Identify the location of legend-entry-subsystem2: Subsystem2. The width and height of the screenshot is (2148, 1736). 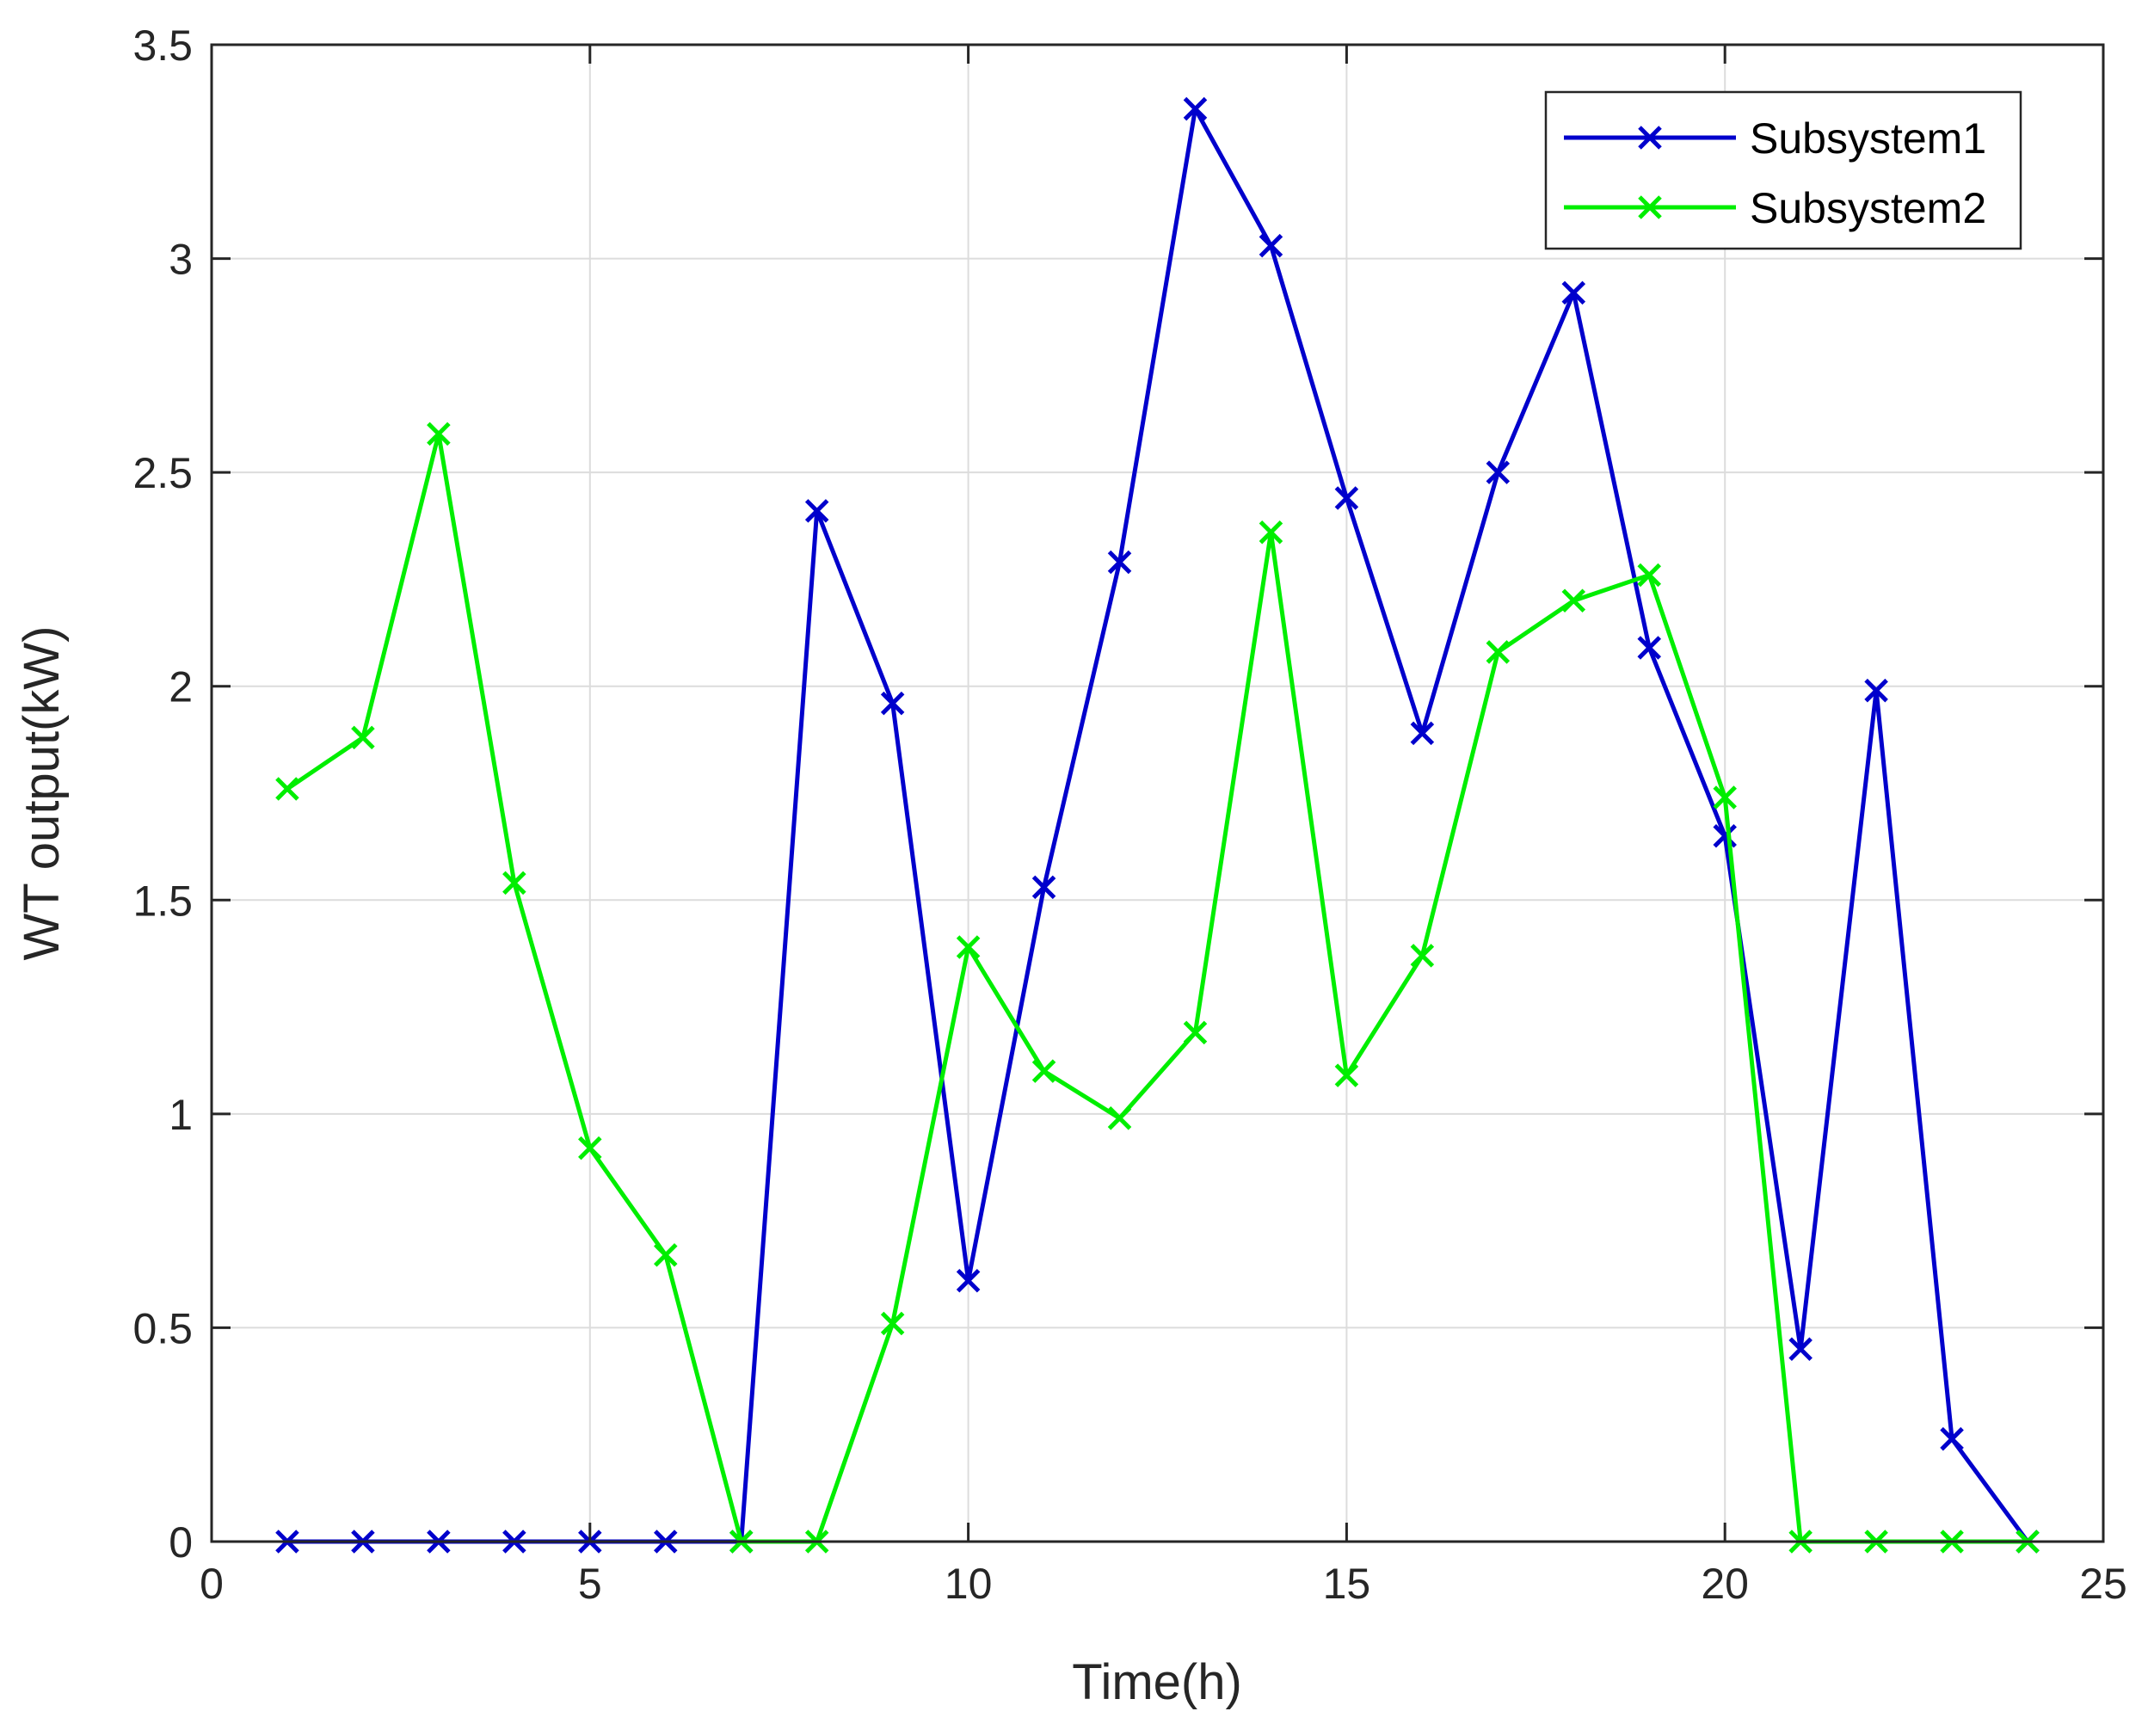
(1775, 208).